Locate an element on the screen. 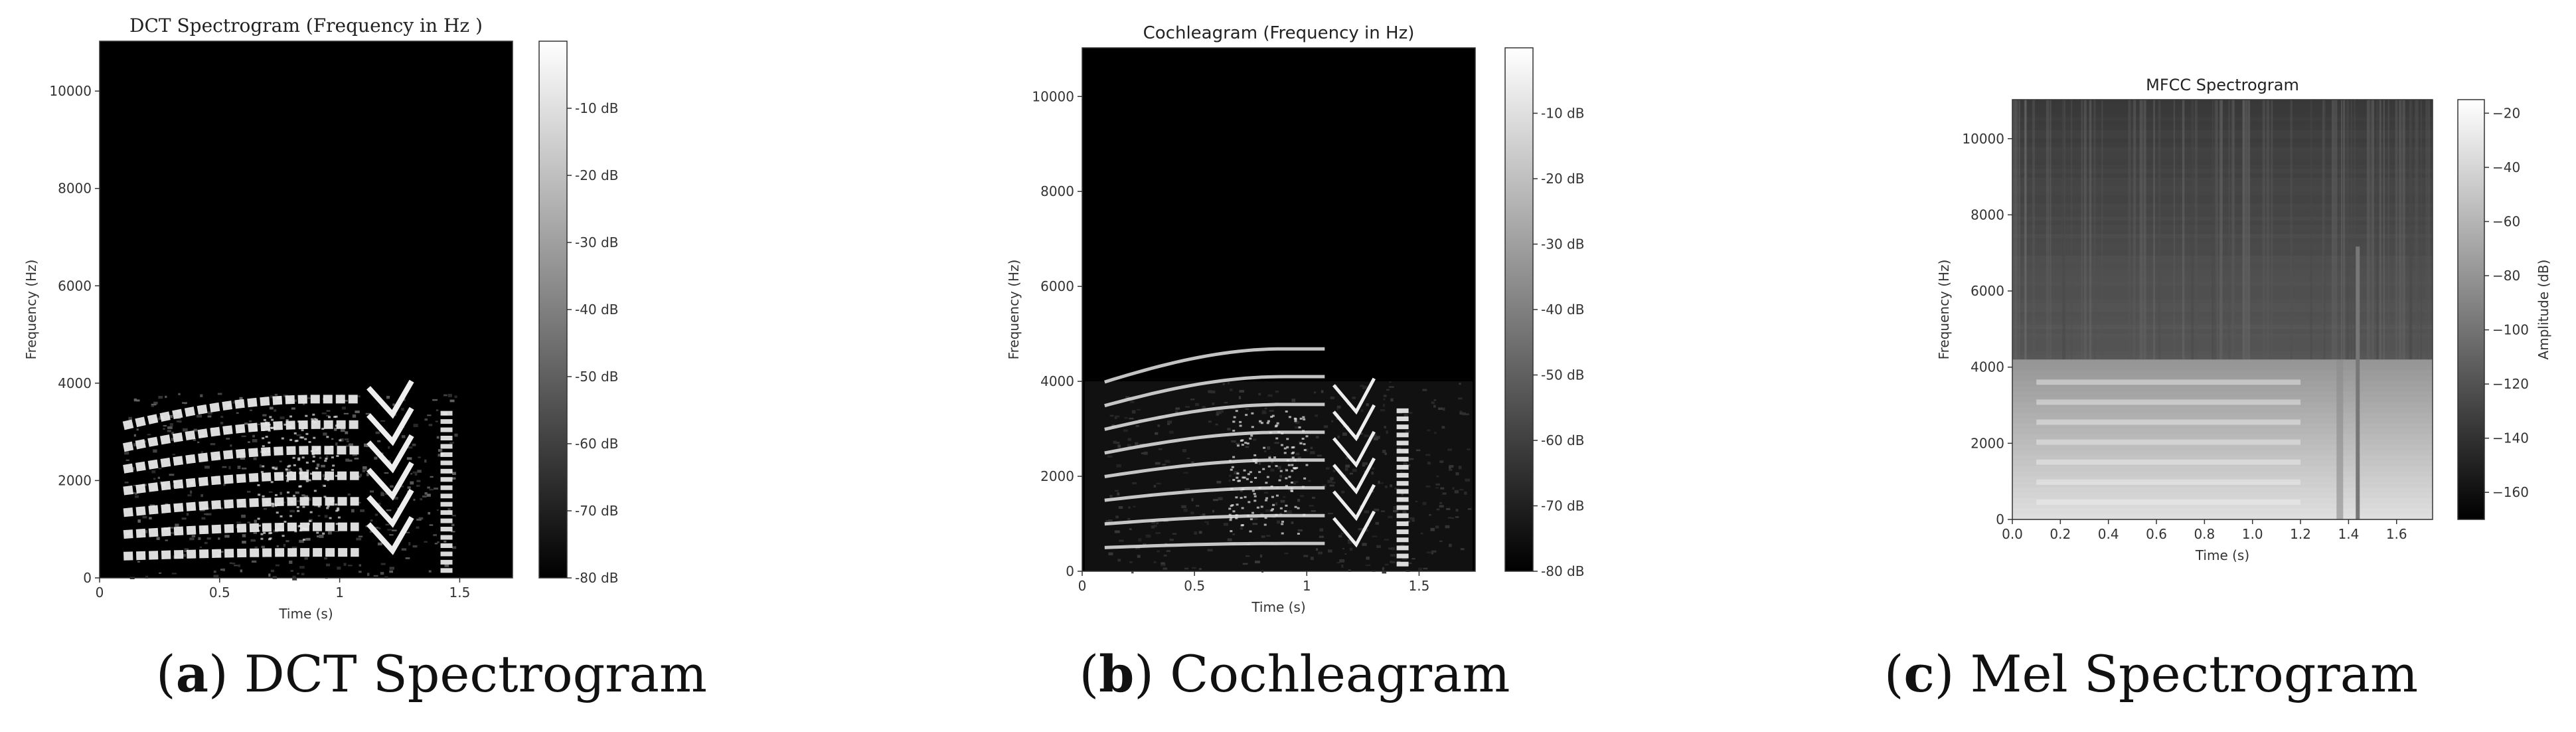  caption-mel: (c) Mel Spectrogram is located at coordinates (2151, 673).